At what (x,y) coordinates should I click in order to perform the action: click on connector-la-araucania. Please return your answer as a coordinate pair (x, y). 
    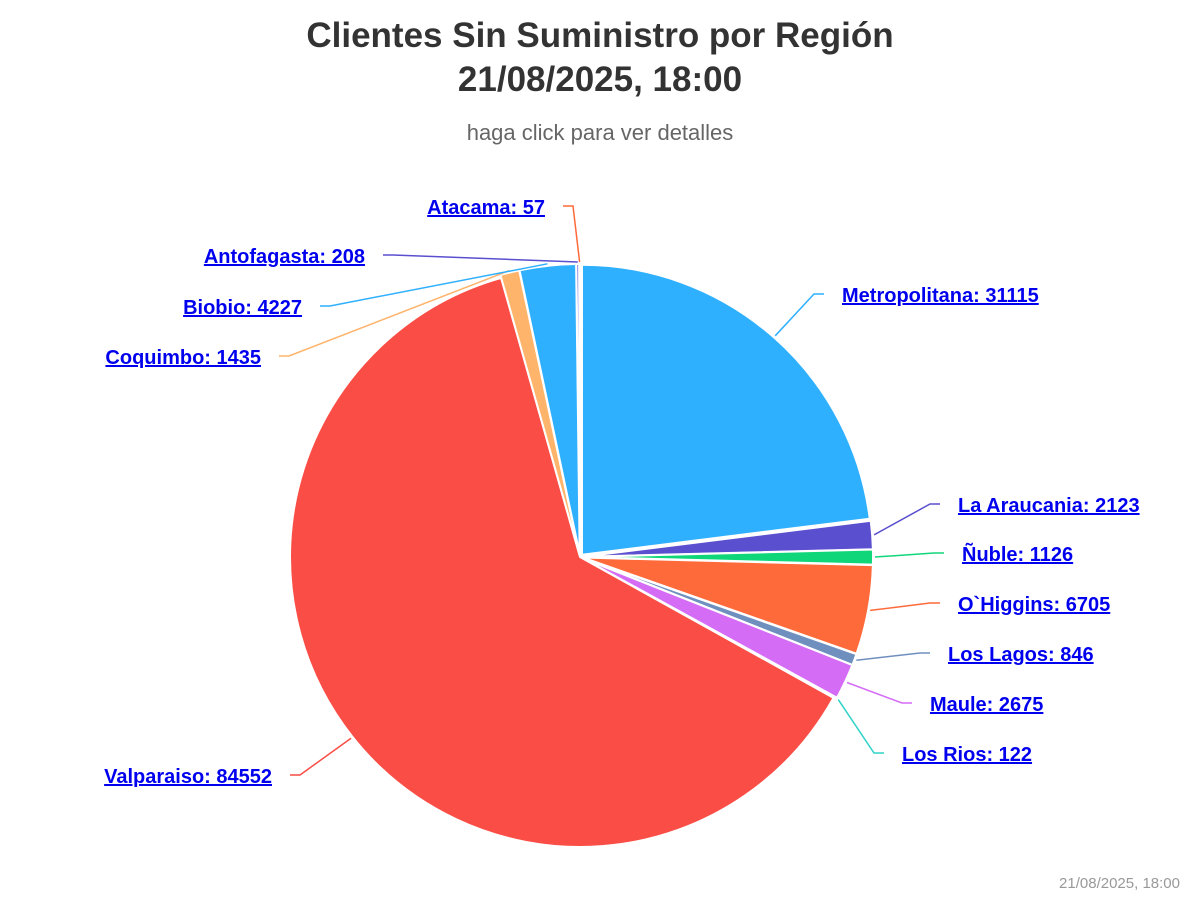
    Looking at the image, I should click on (906, 519).